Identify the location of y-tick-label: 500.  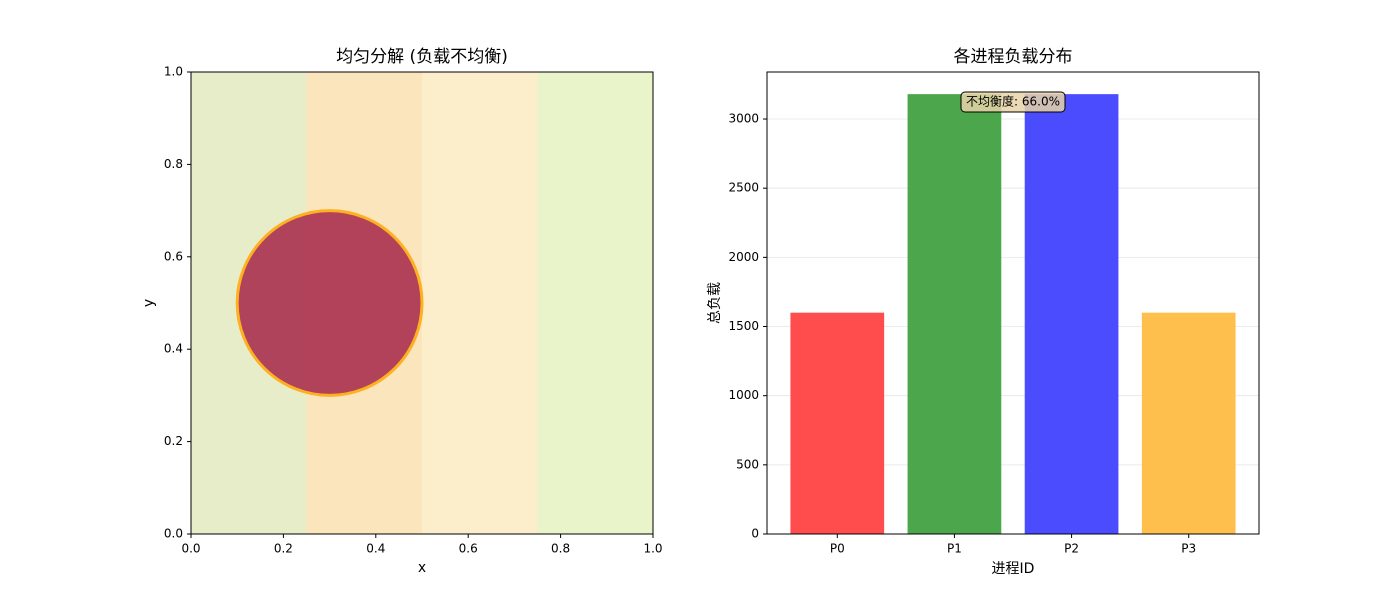
(747, 464).